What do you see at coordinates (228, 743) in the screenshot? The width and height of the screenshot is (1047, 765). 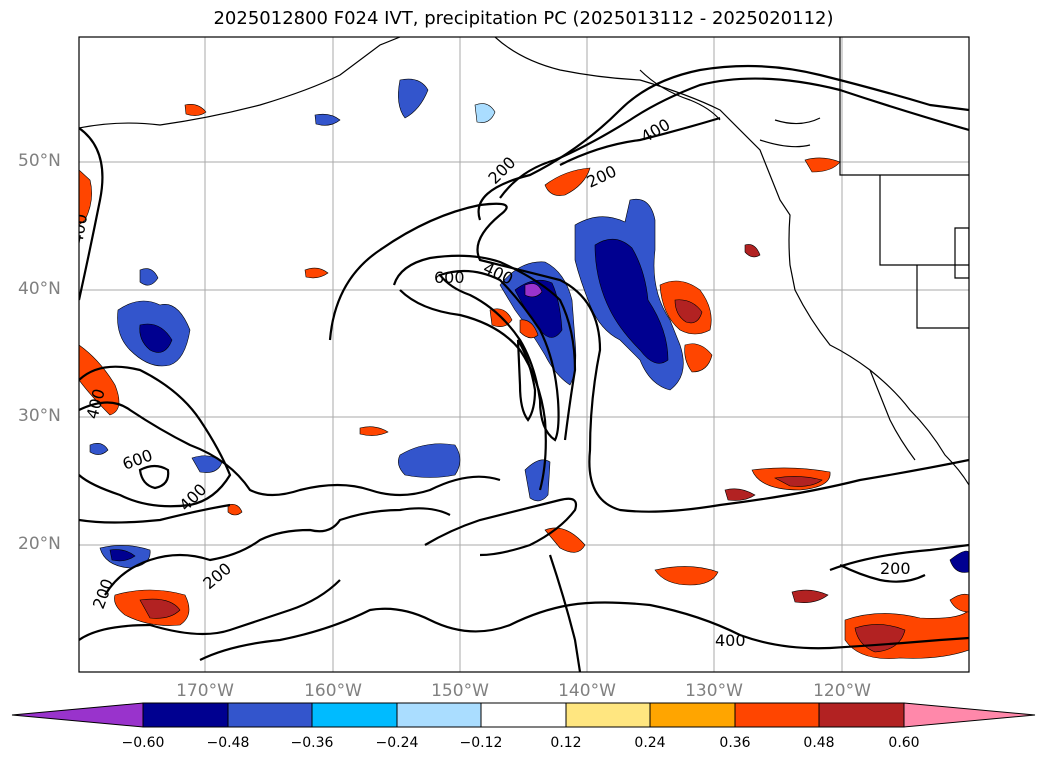 I see `colorbar-tick-label: −0.48` at bounding box center [228, 743].